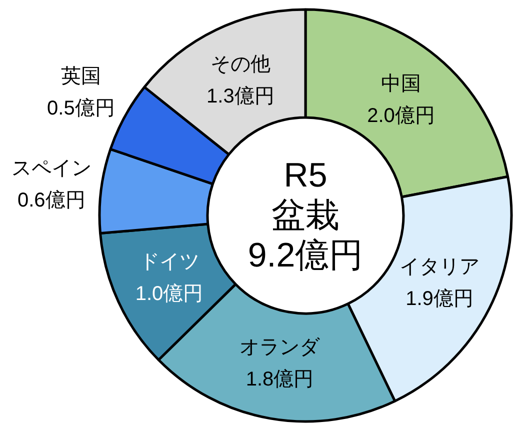 This screenshot has height=432, width=528. I want to click on data-label: 0.5億円, so click(81, 109).